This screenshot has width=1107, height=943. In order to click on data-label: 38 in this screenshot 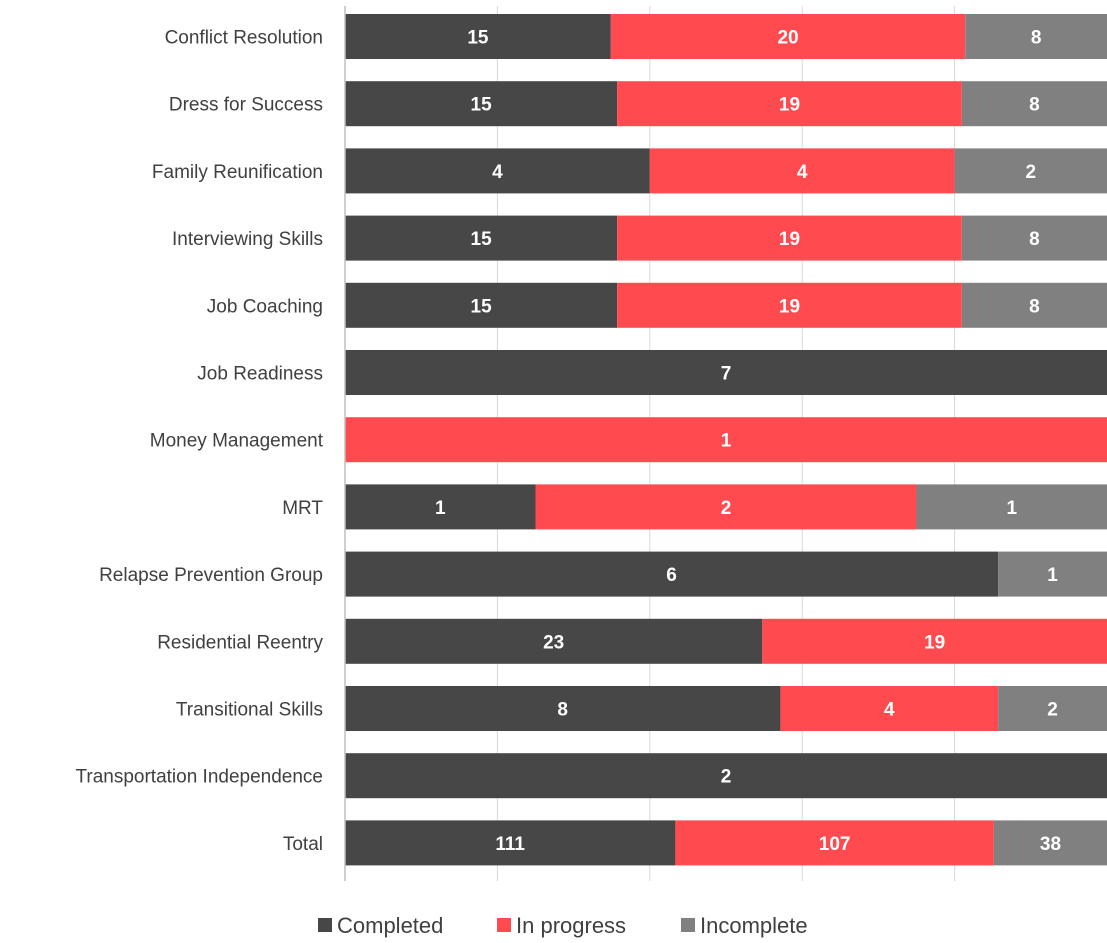, I will do `click(1050, 844)`.